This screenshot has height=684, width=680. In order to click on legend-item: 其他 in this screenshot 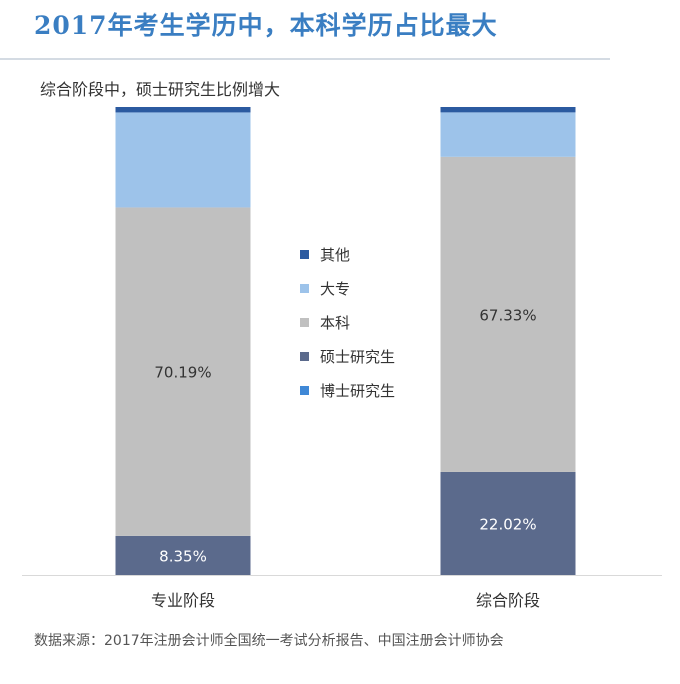, I will do `click(347, 254)`.